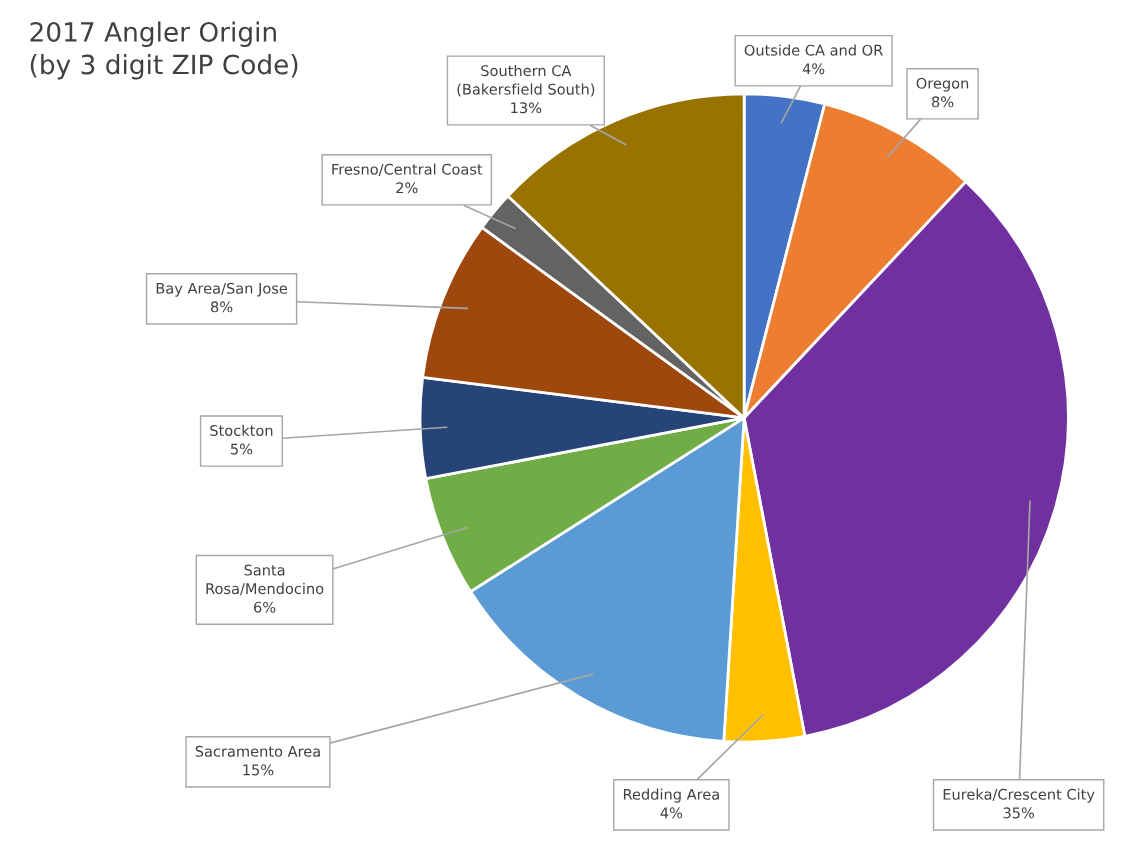 The width and height of the screenshot is (1141, 859). I want to click on data-label: 13%, so click(526, 108).